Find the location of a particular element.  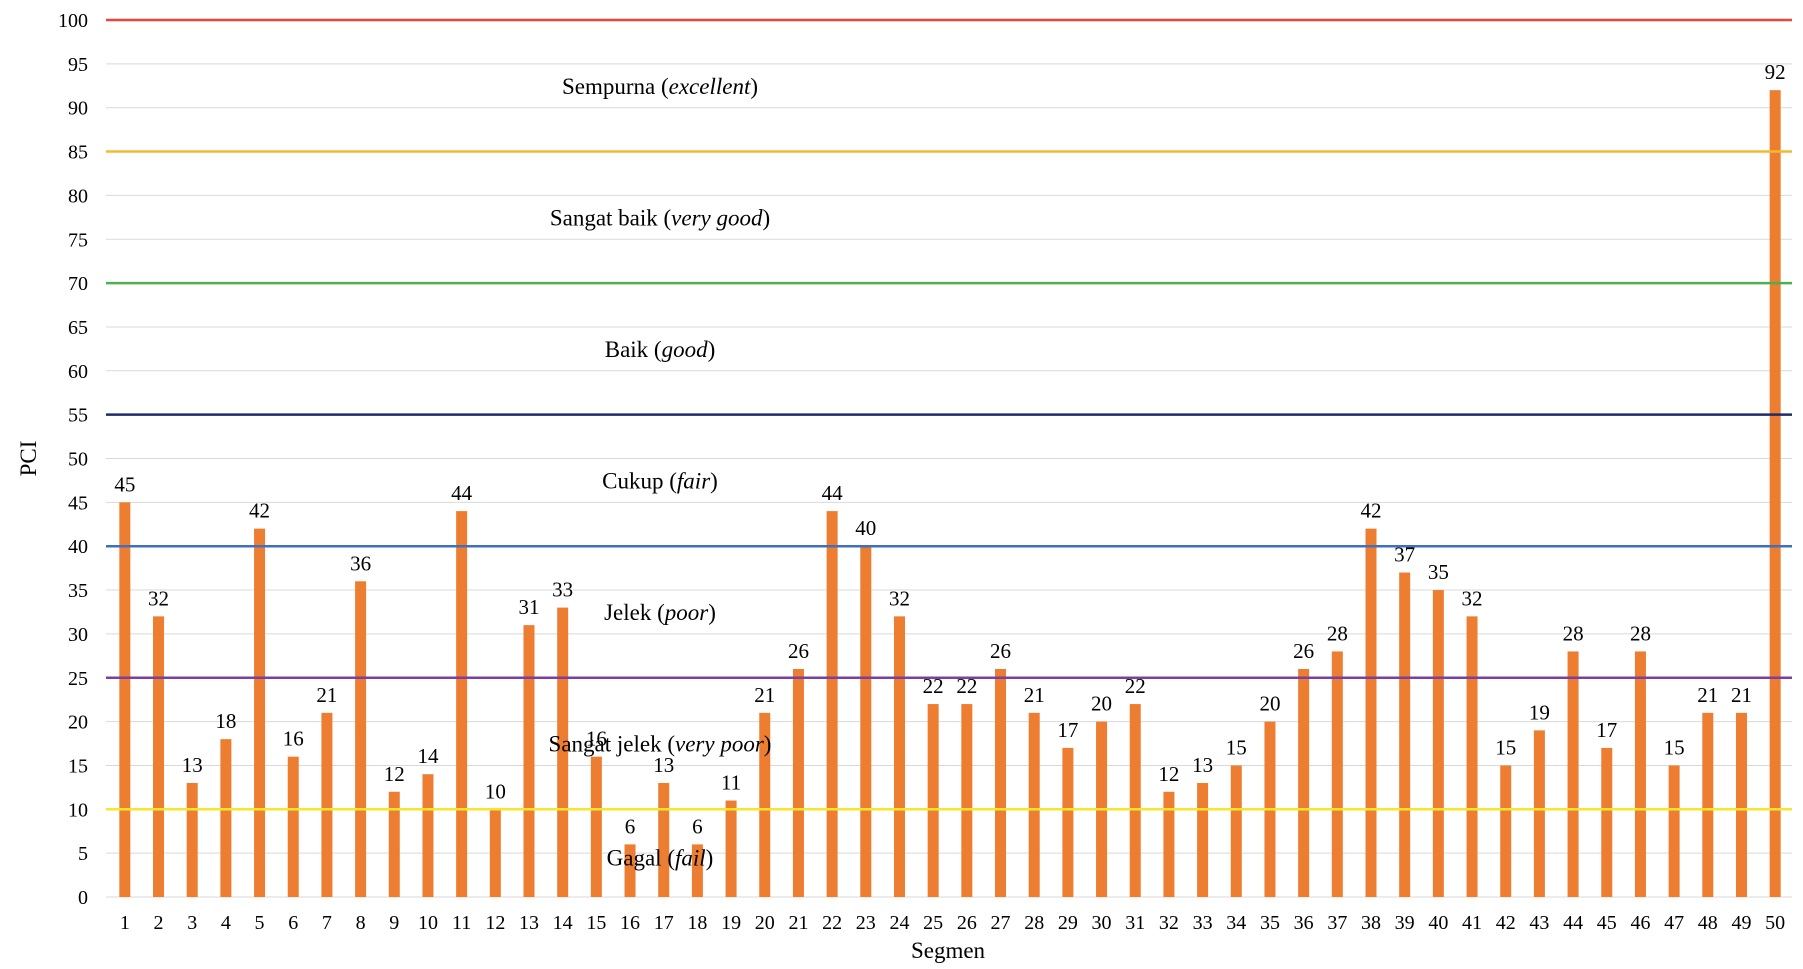

x-tick-label: 31 is located at coordinates (1135, 923).